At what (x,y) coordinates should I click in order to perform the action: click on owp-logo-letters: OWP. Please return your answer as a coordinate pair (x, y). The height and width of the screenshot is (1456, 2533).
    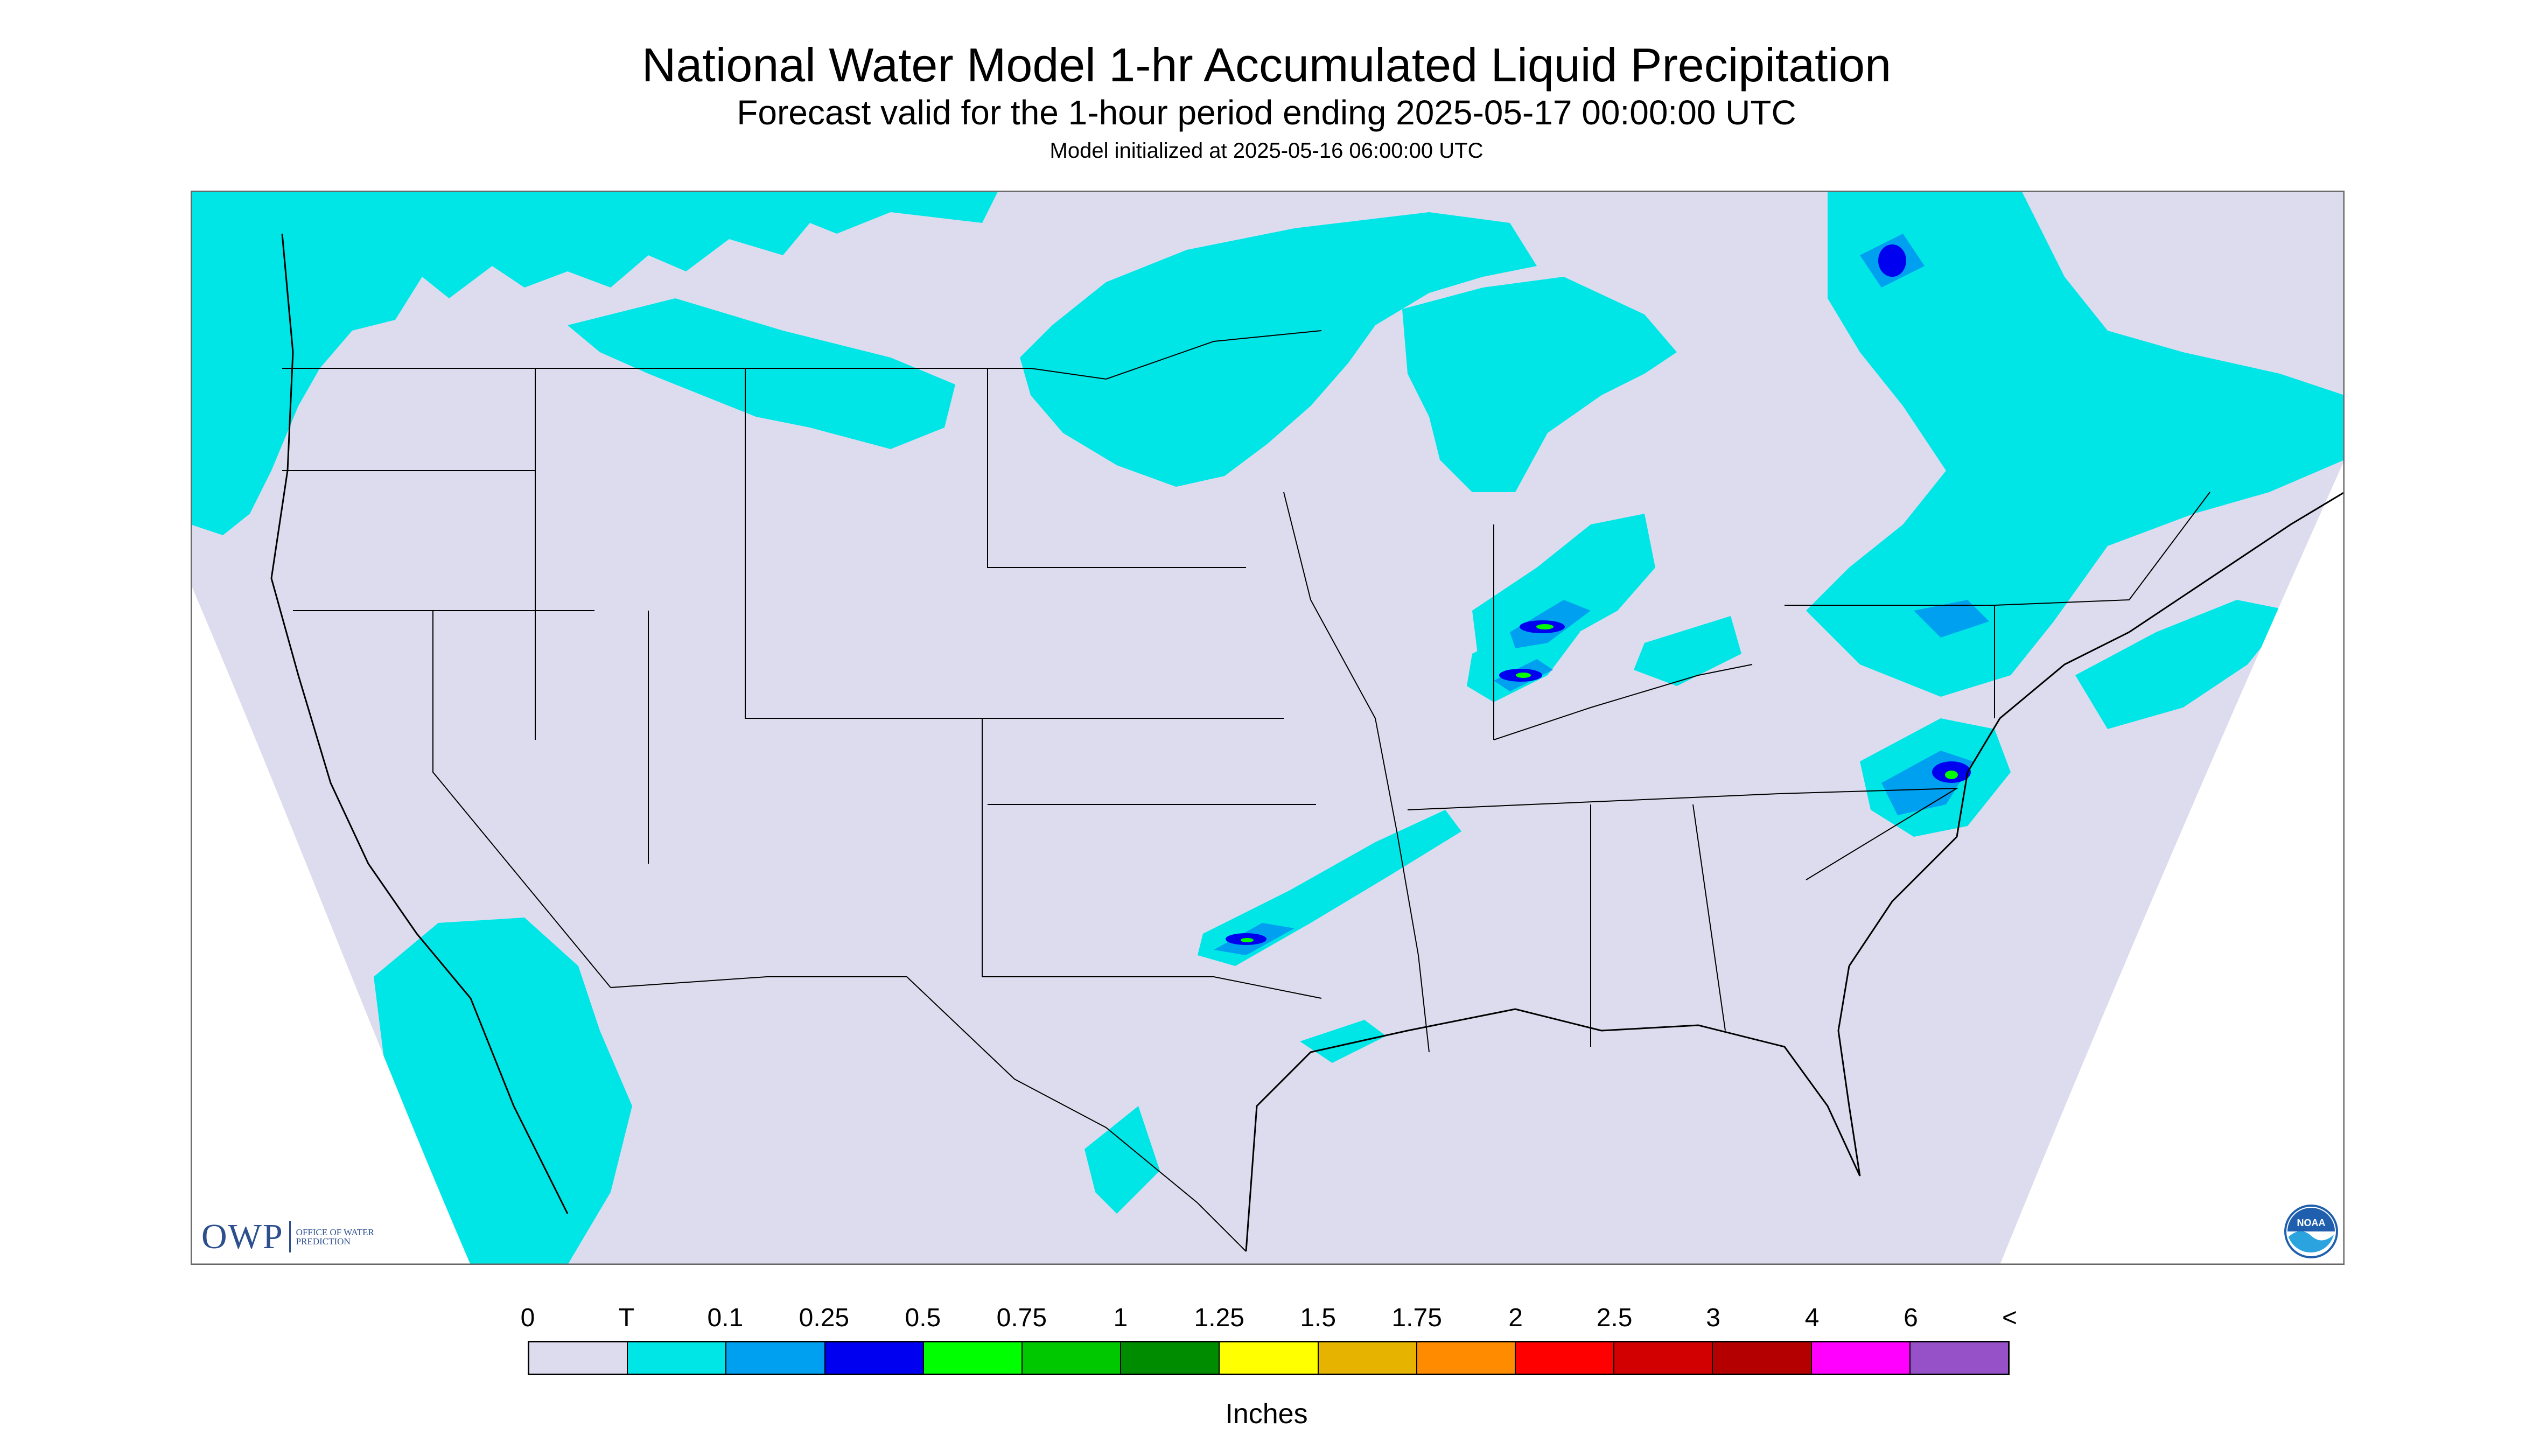
    Looking at the image, I should click on (243, 1236).